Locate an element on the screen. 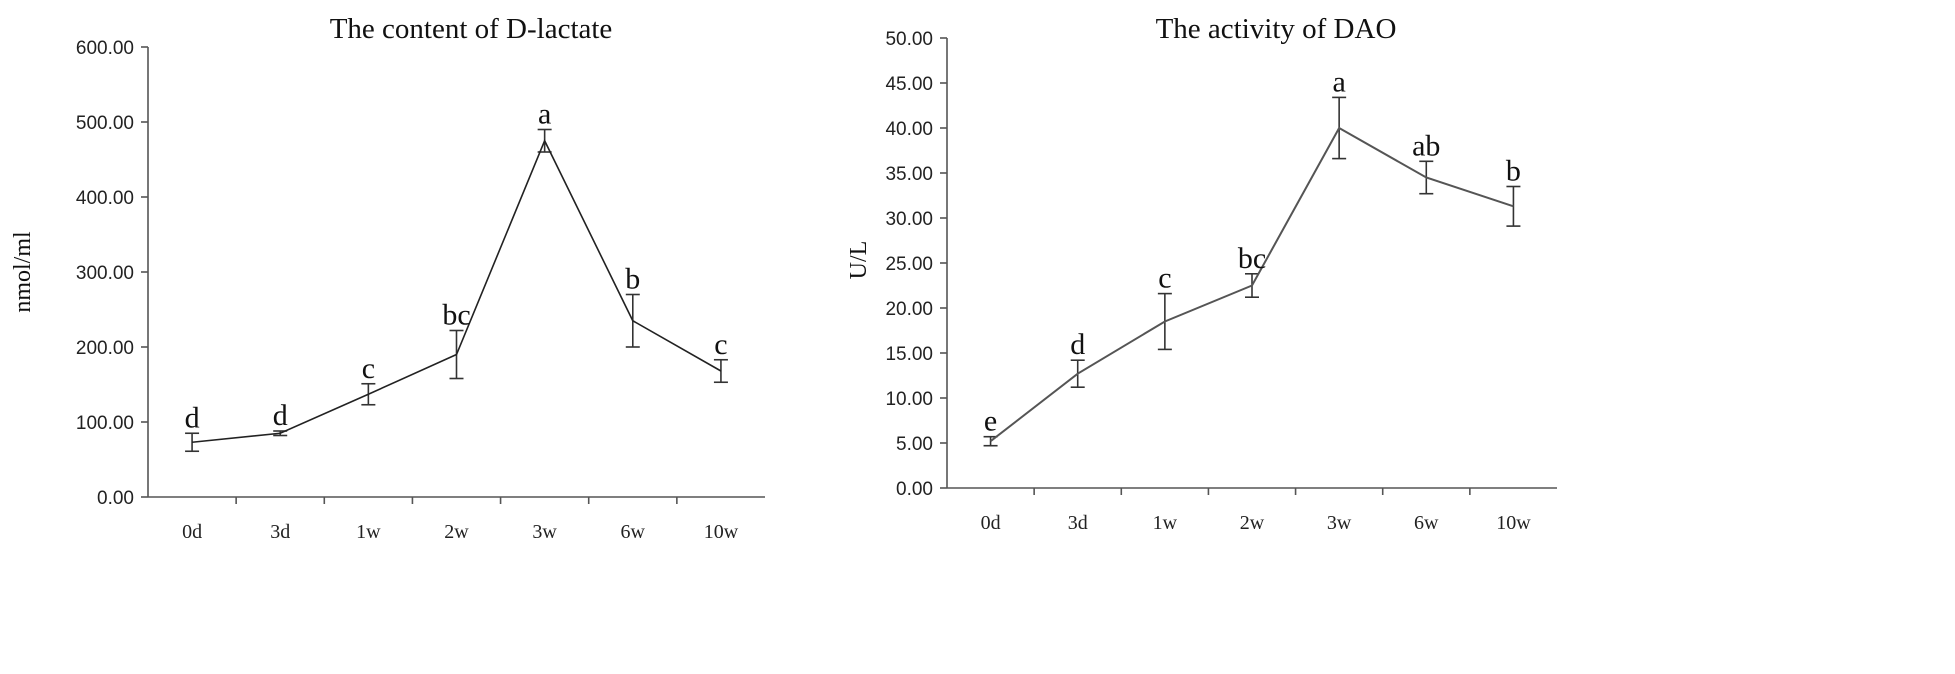 The height and width of the screenshot is (674, 1955). y-tick-label: 10.00 is located at coordinates (909, 399).